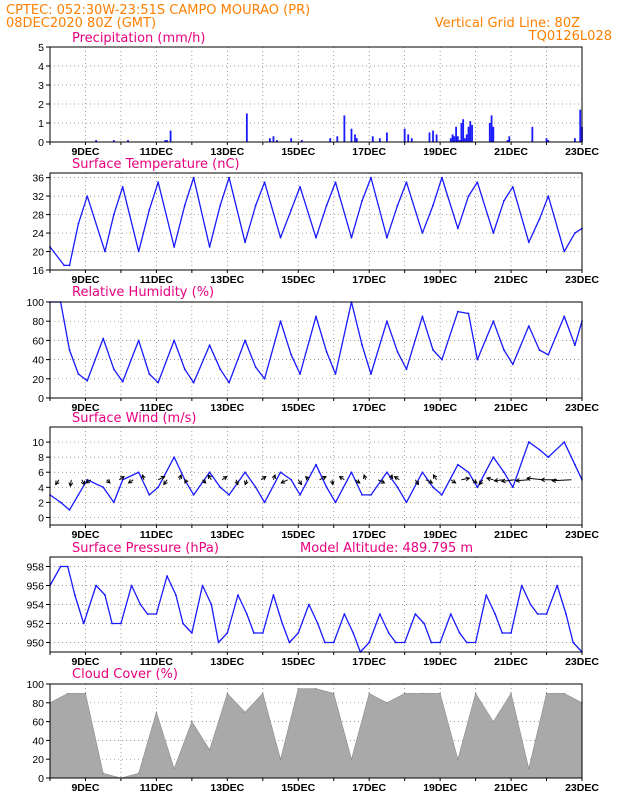 This screenshot has height=800, width=618. Describe the element at coordinates (227, 788) in the screenshot. I see `cloud-xtick-label: 13DEC` at that location.